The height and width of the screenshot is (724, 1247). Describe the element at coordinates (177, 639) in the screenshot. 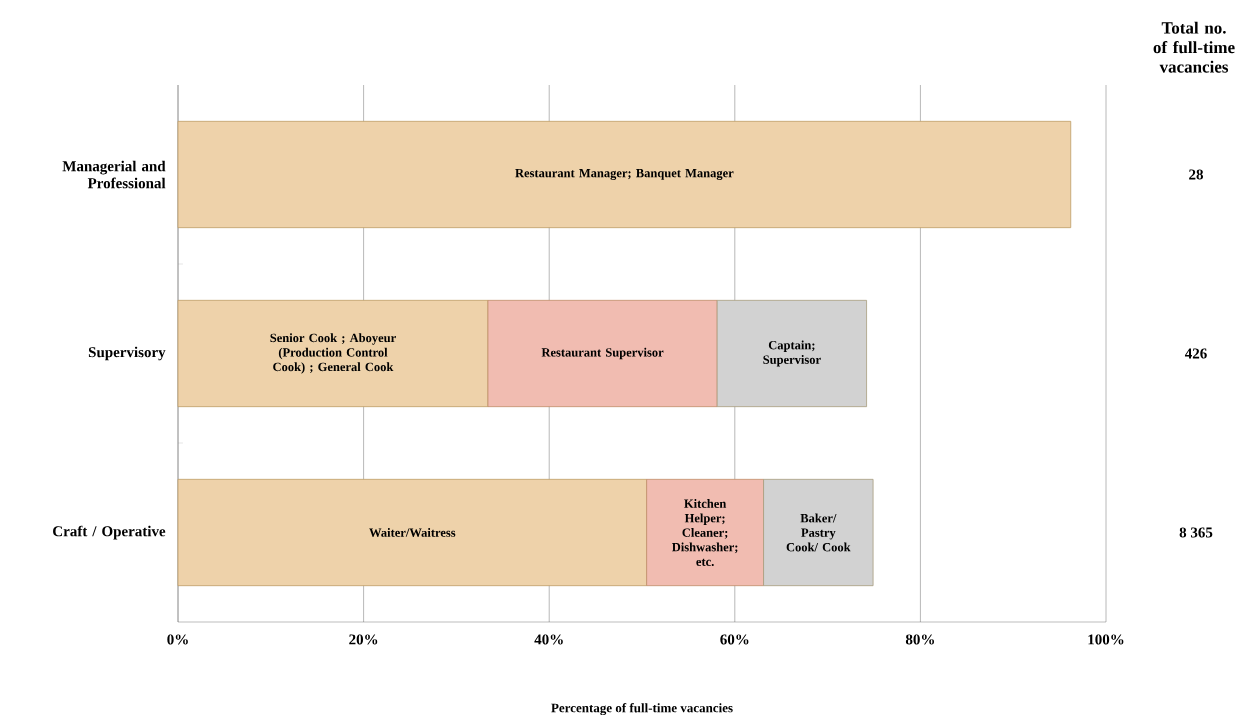

I see `x-tick-label: 0%` at that location.